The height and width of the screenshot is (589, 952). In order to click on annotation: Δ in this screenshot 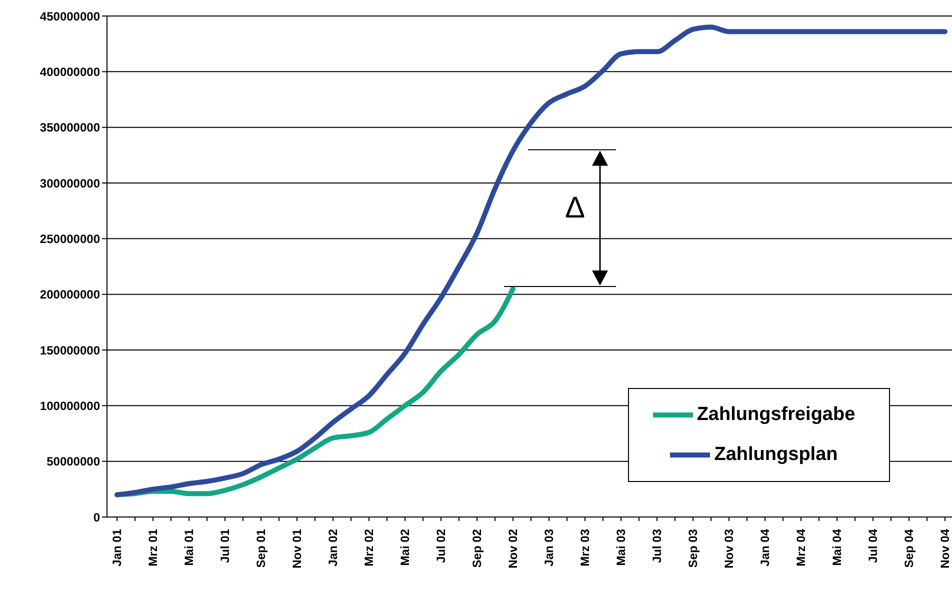, I will do `click(575, 208)`.